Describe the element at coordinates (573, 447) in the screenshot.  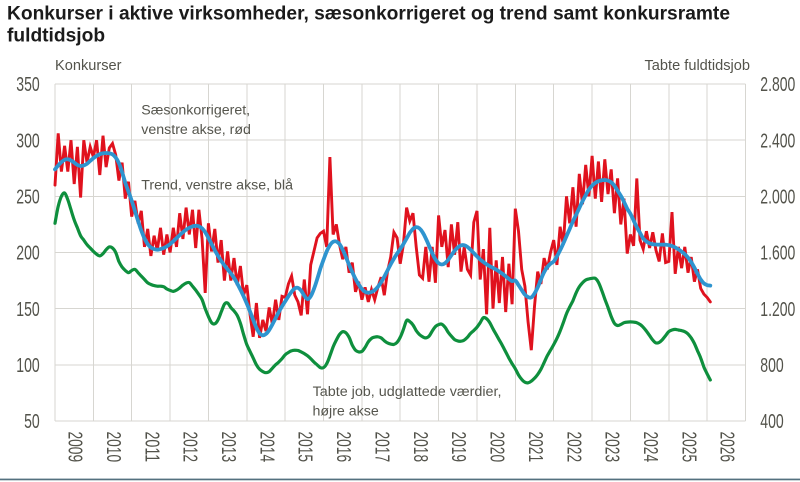
I see `svg-text: 2022` at that location.